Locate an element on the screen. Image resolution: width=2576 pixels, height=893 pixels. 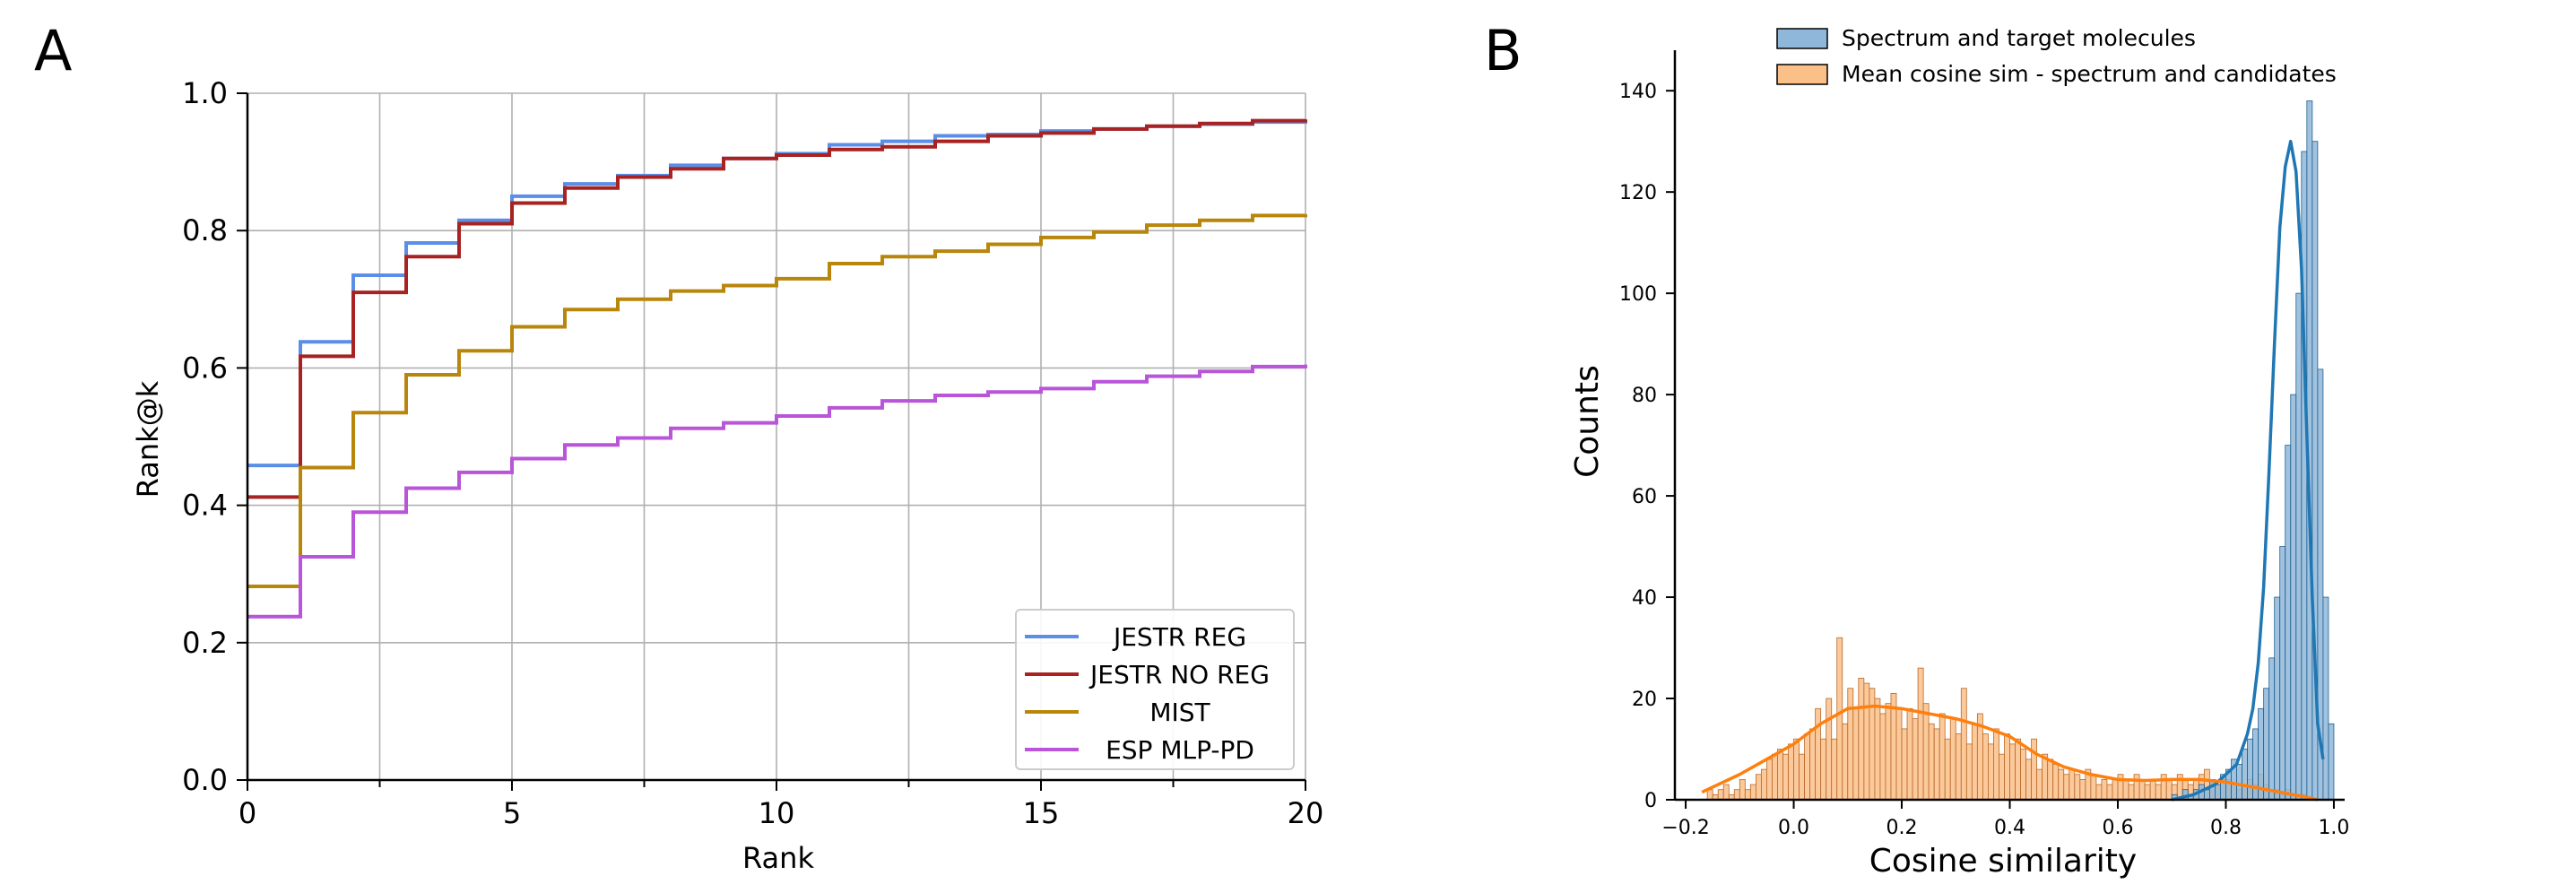
panel-a-label: A is located at coordinates (53, 51).